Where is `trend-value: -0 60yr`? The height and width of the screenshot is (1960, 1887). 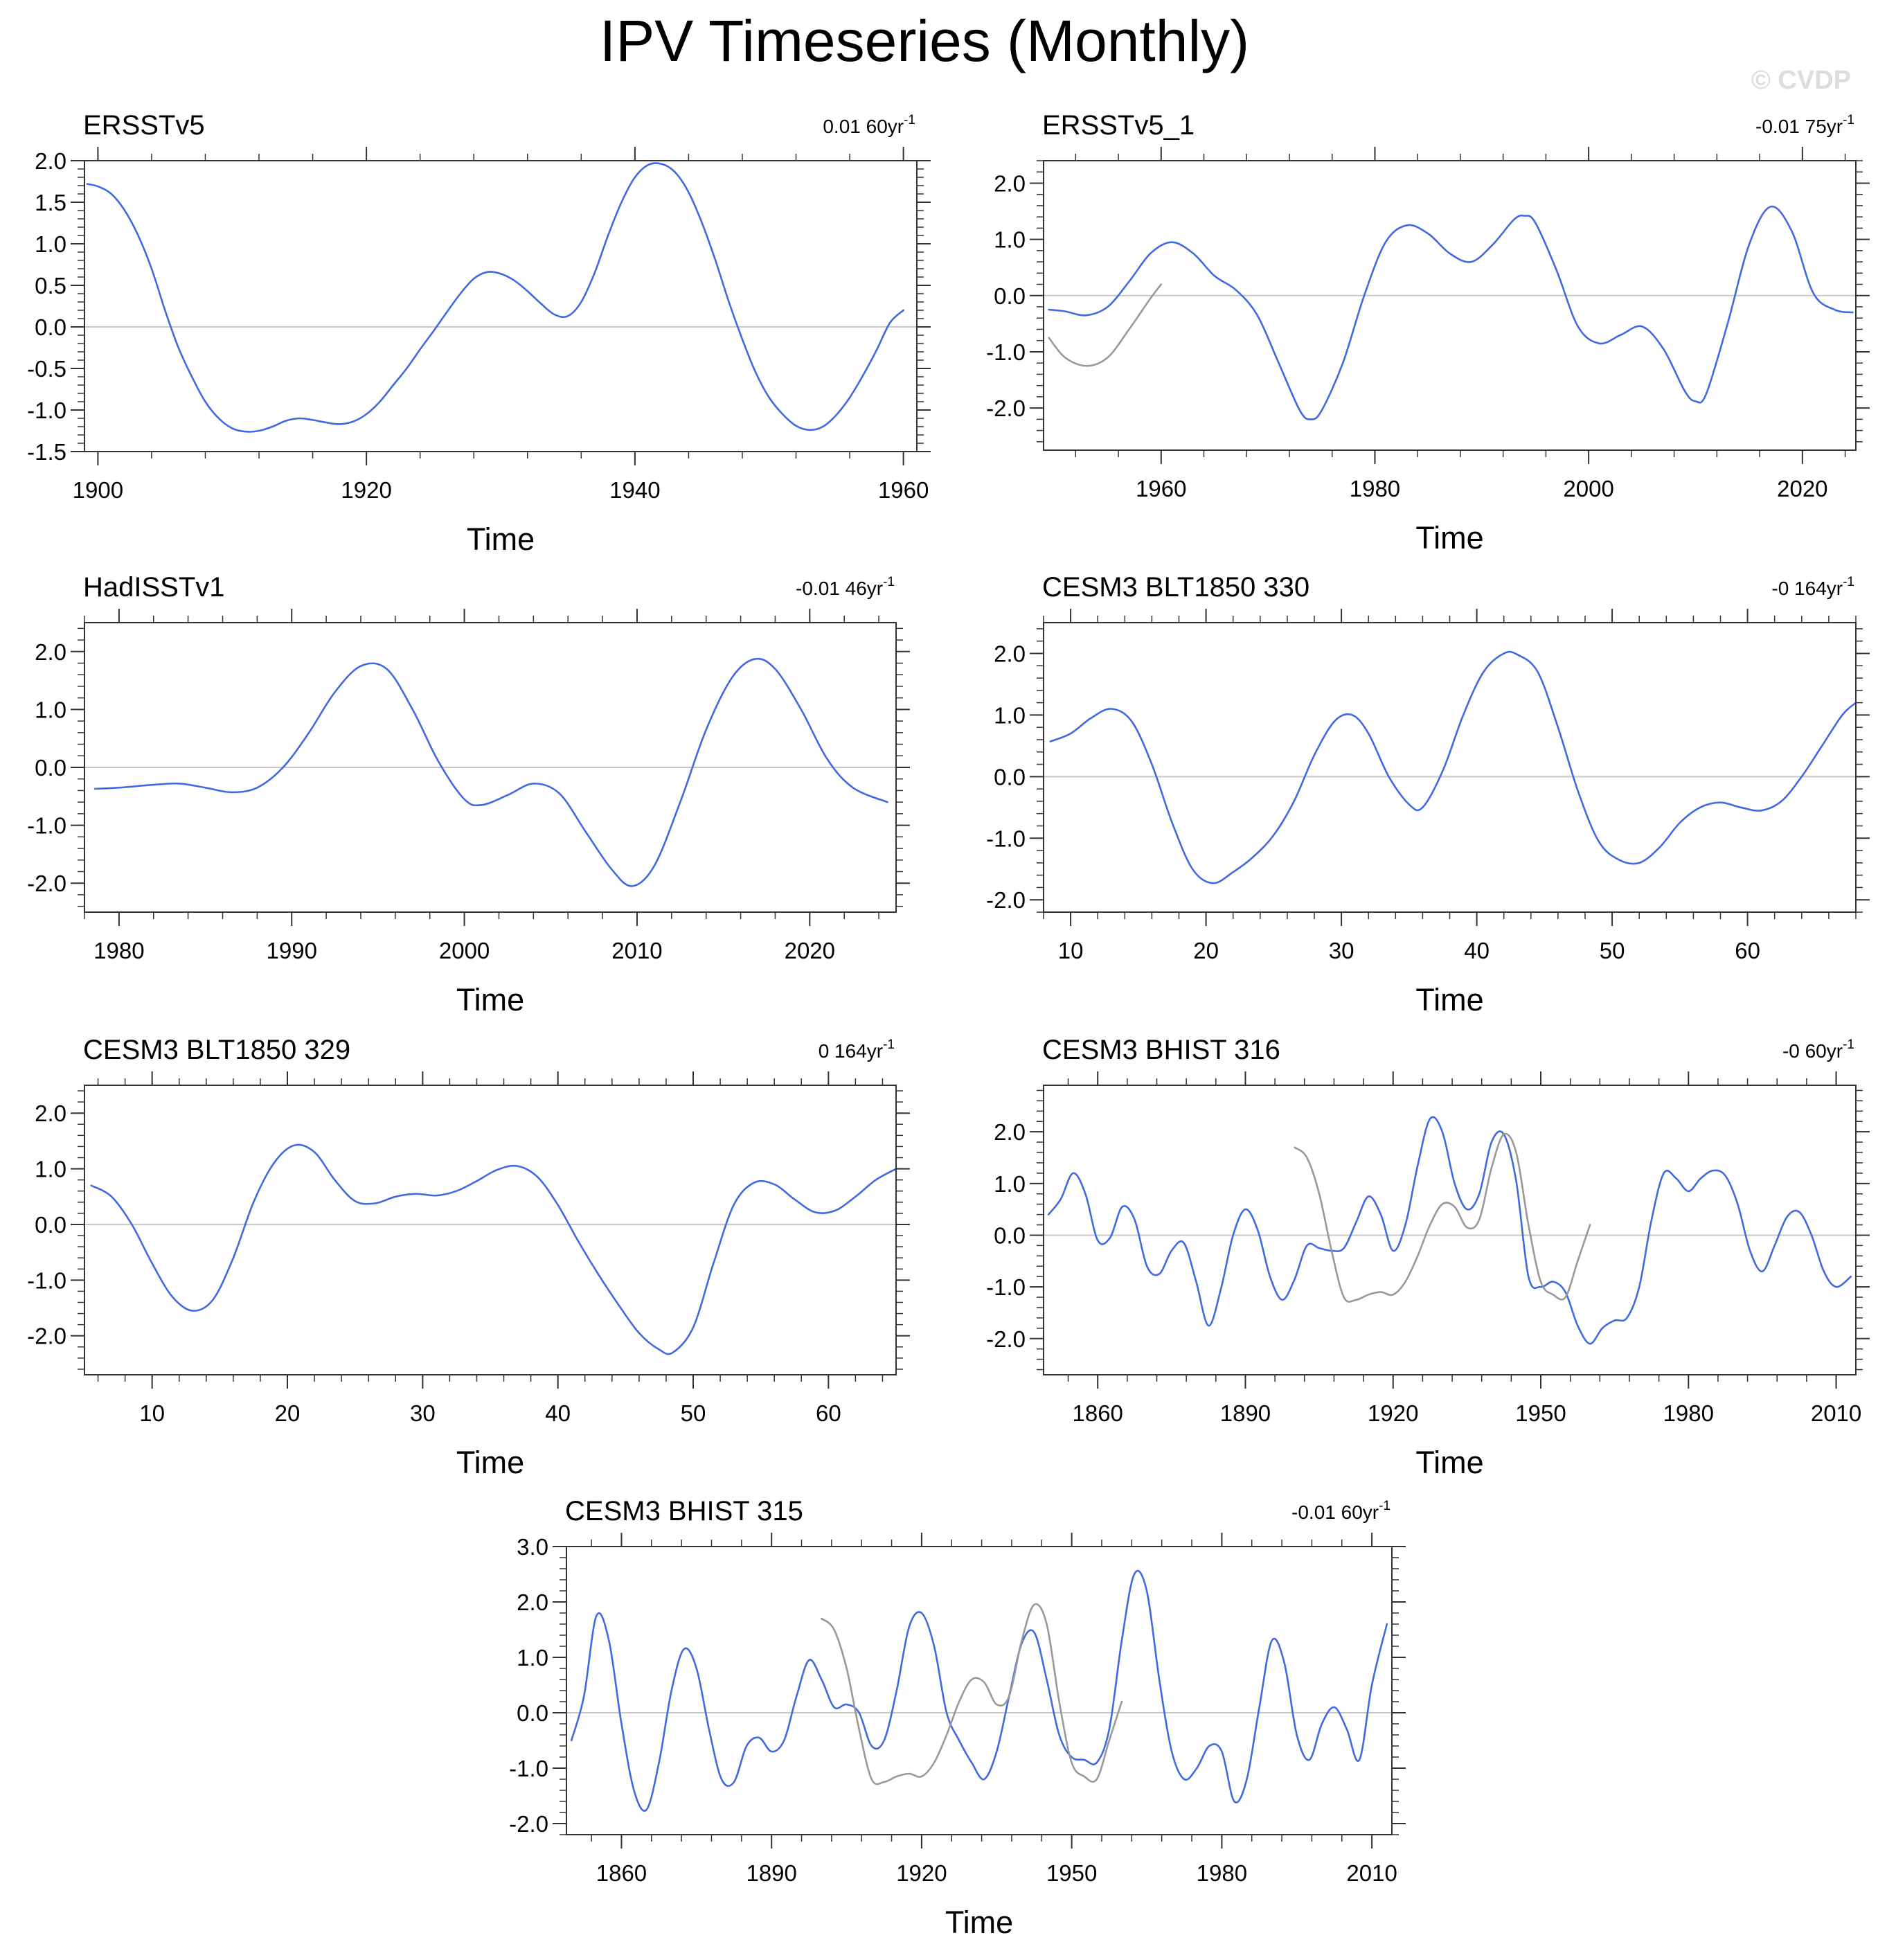
trend-value: -0 60yr is located at coordinates (1812, 1051).